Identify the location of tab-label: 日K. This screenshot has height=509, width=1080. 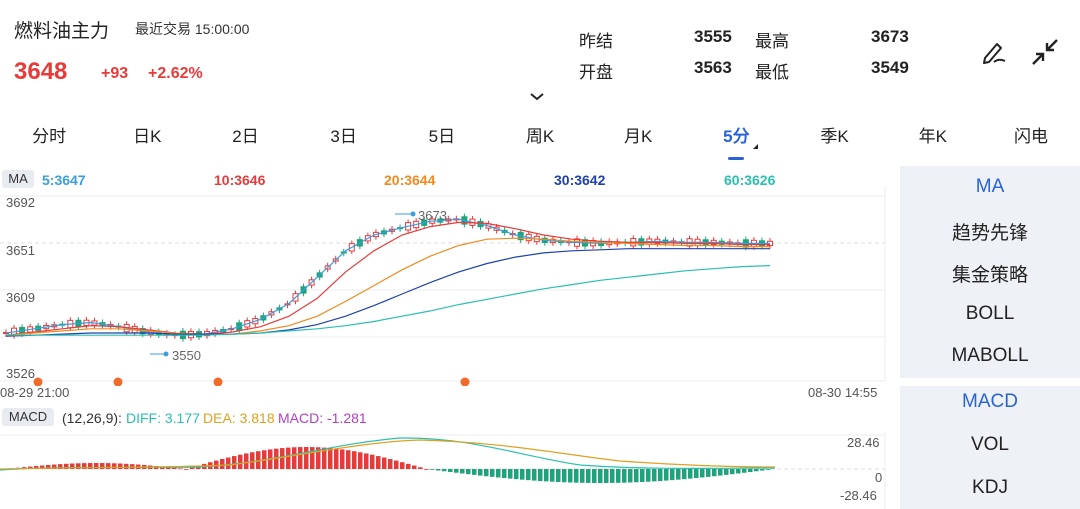
(147, 136).